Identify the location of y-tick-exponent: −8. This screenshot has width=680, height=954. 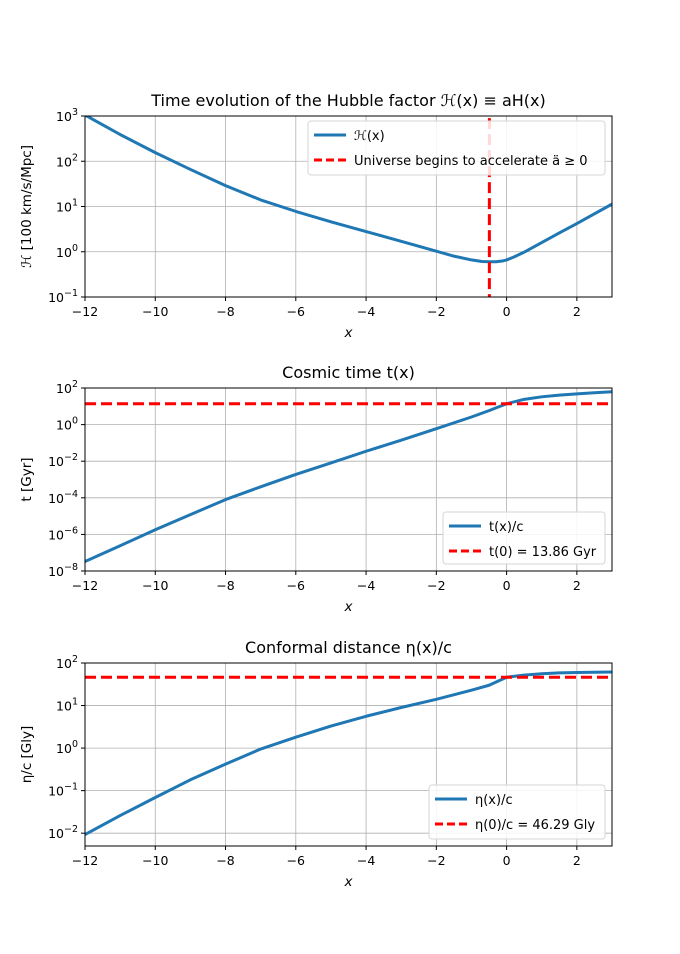
(71, 567).